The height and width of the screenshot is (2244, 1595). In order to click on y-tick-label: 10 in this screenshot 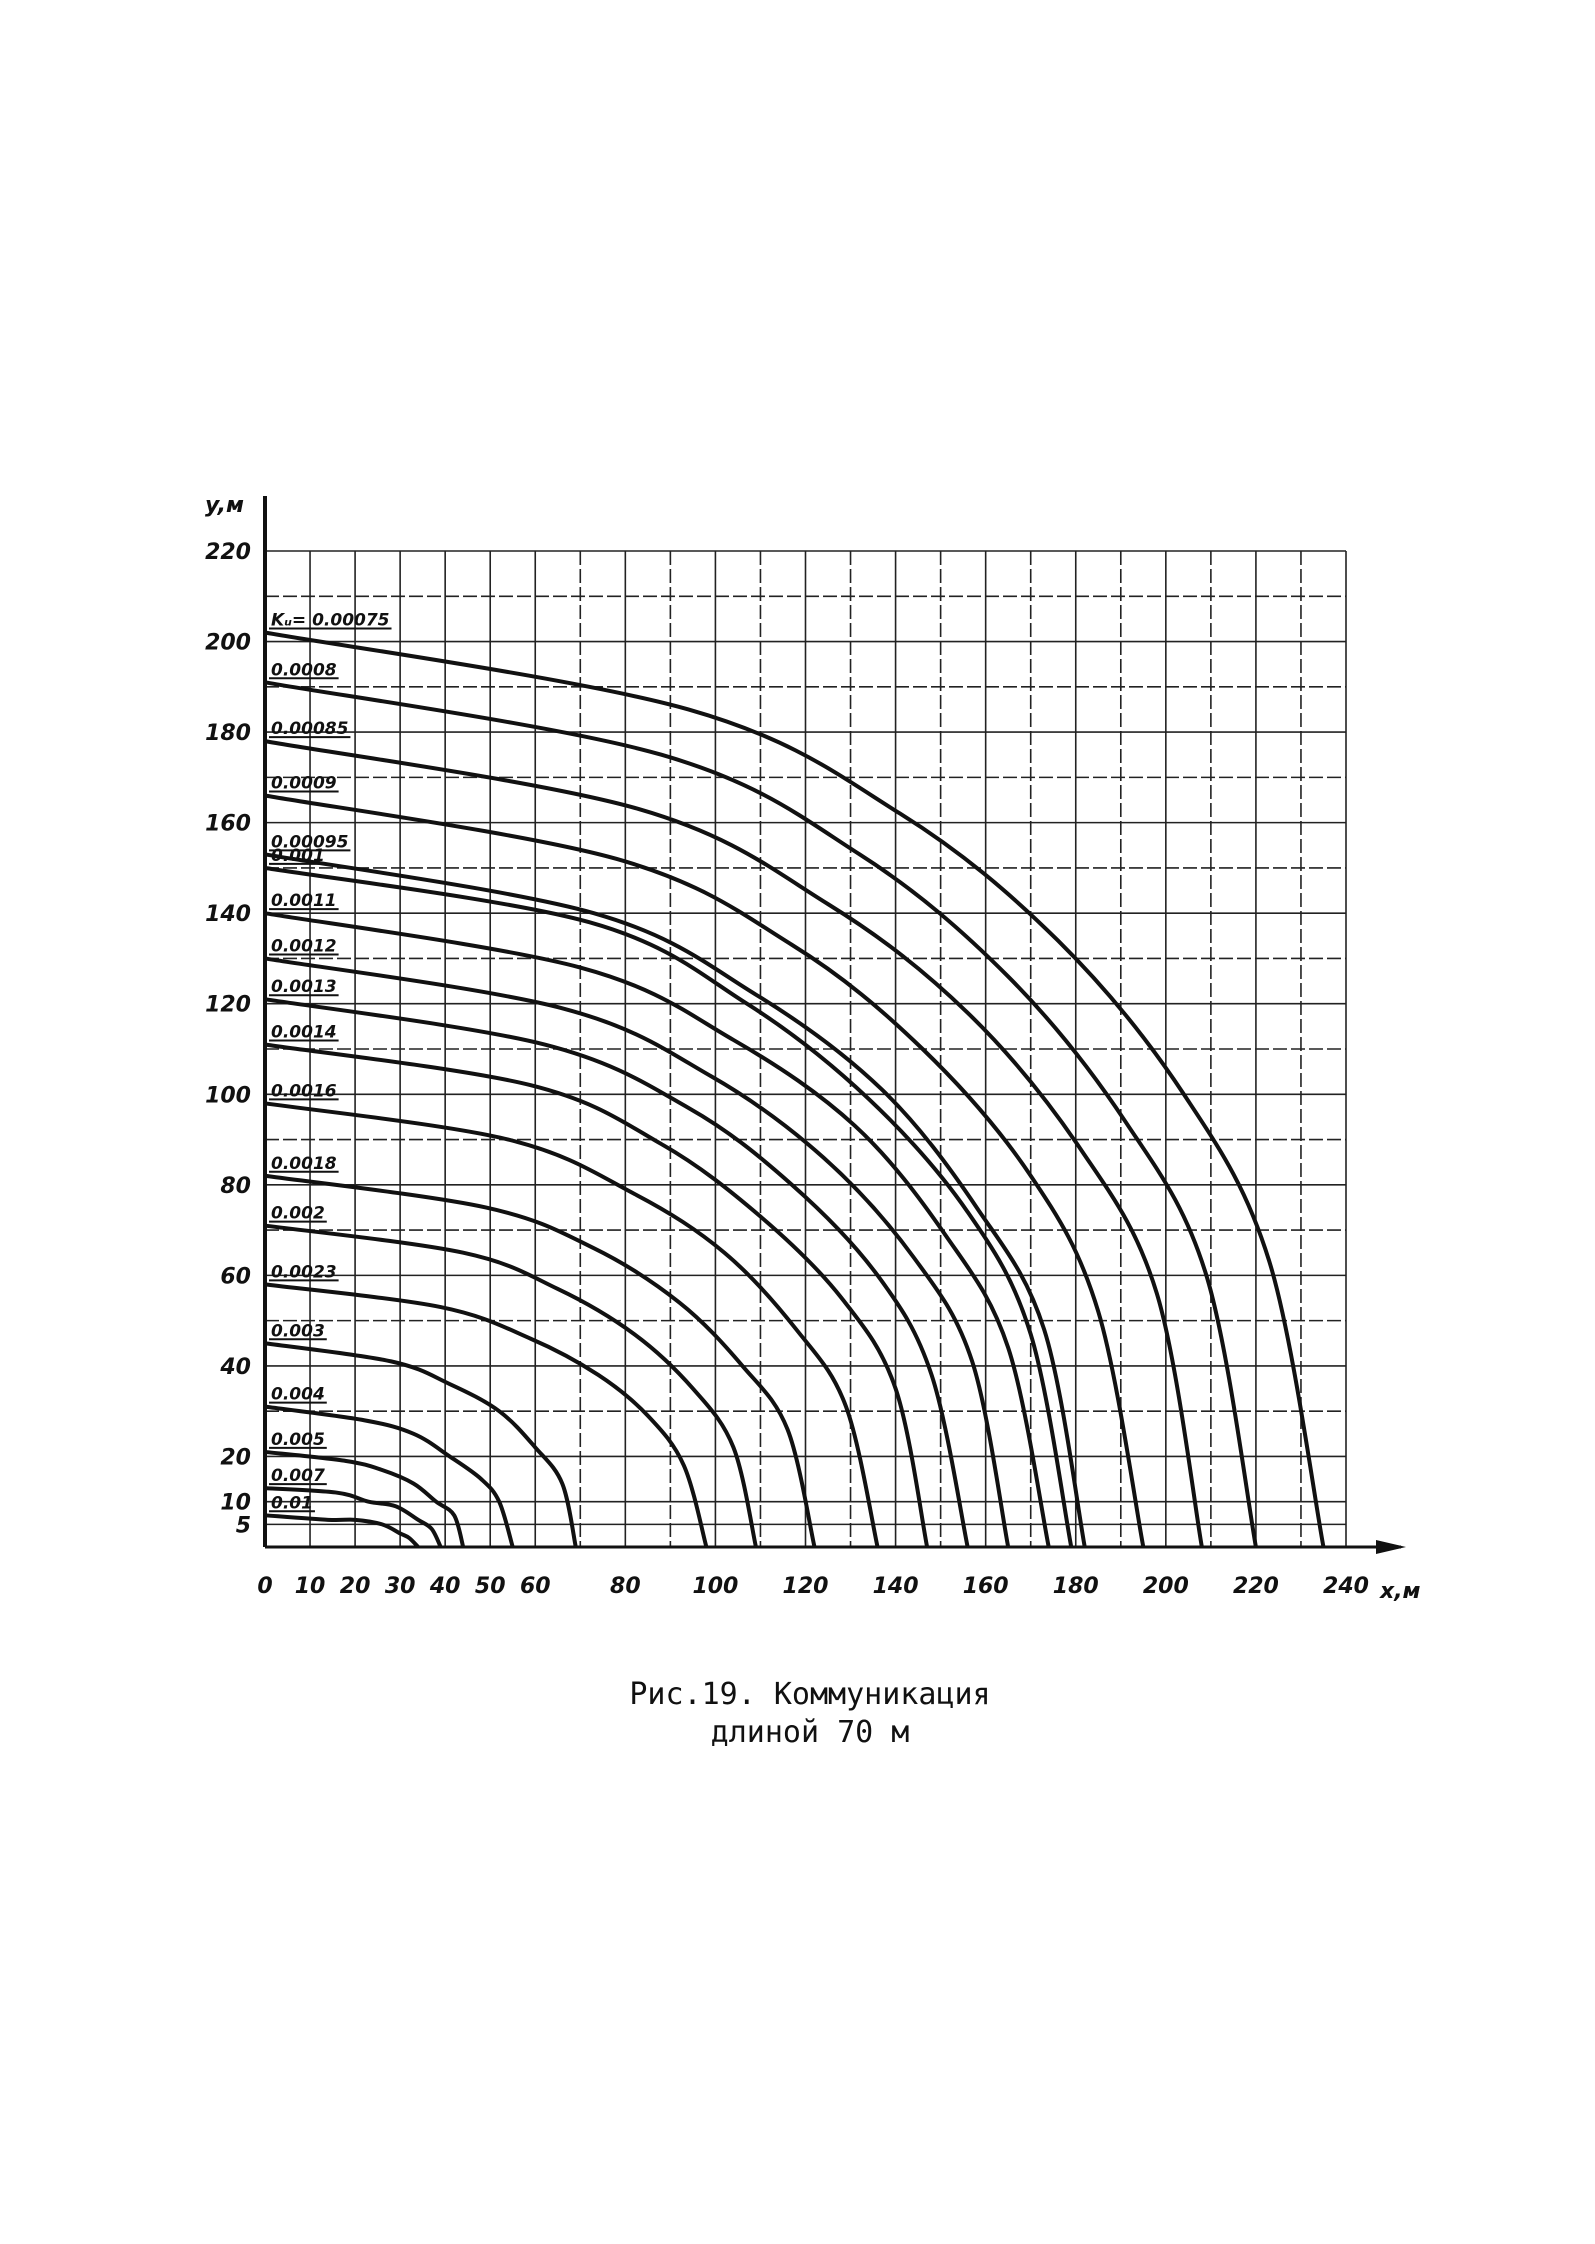, I will do `click(235, 1503)`.